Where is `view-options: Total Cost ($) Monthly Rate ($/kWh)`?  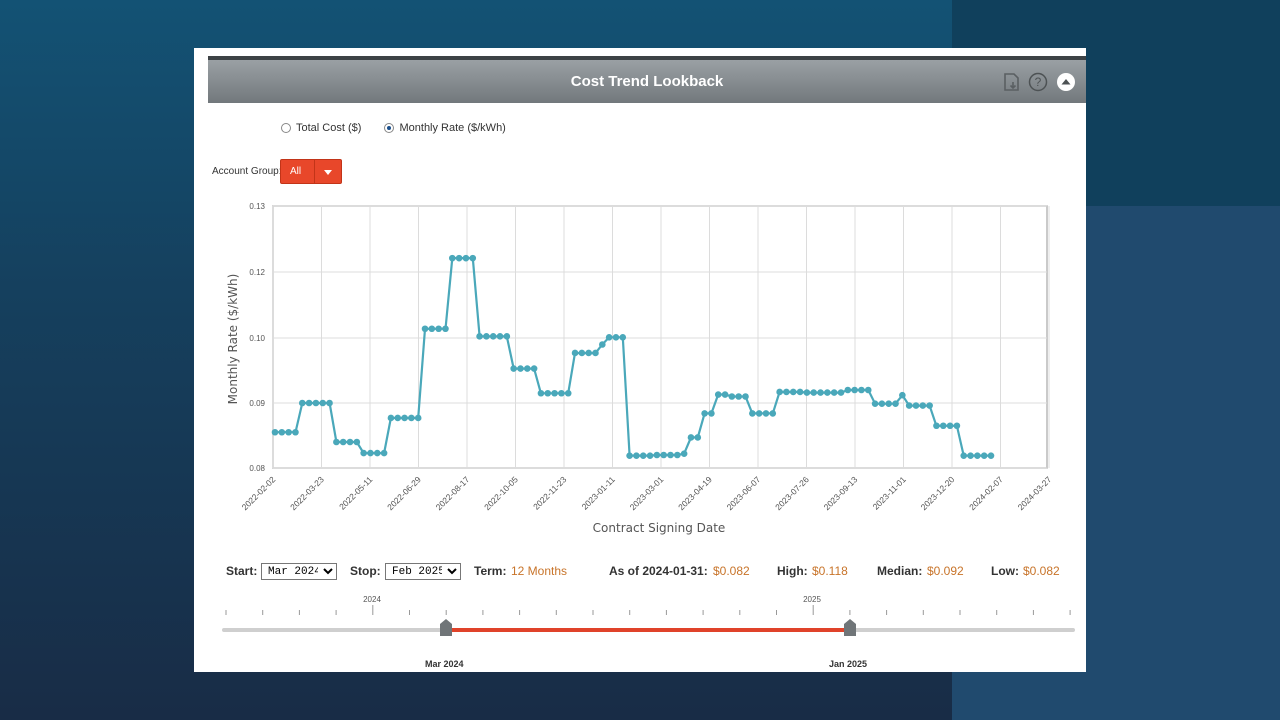 view-options: Total Cost ($) Monthly Rate ($/kWh) is located at coordinates (403, 129).